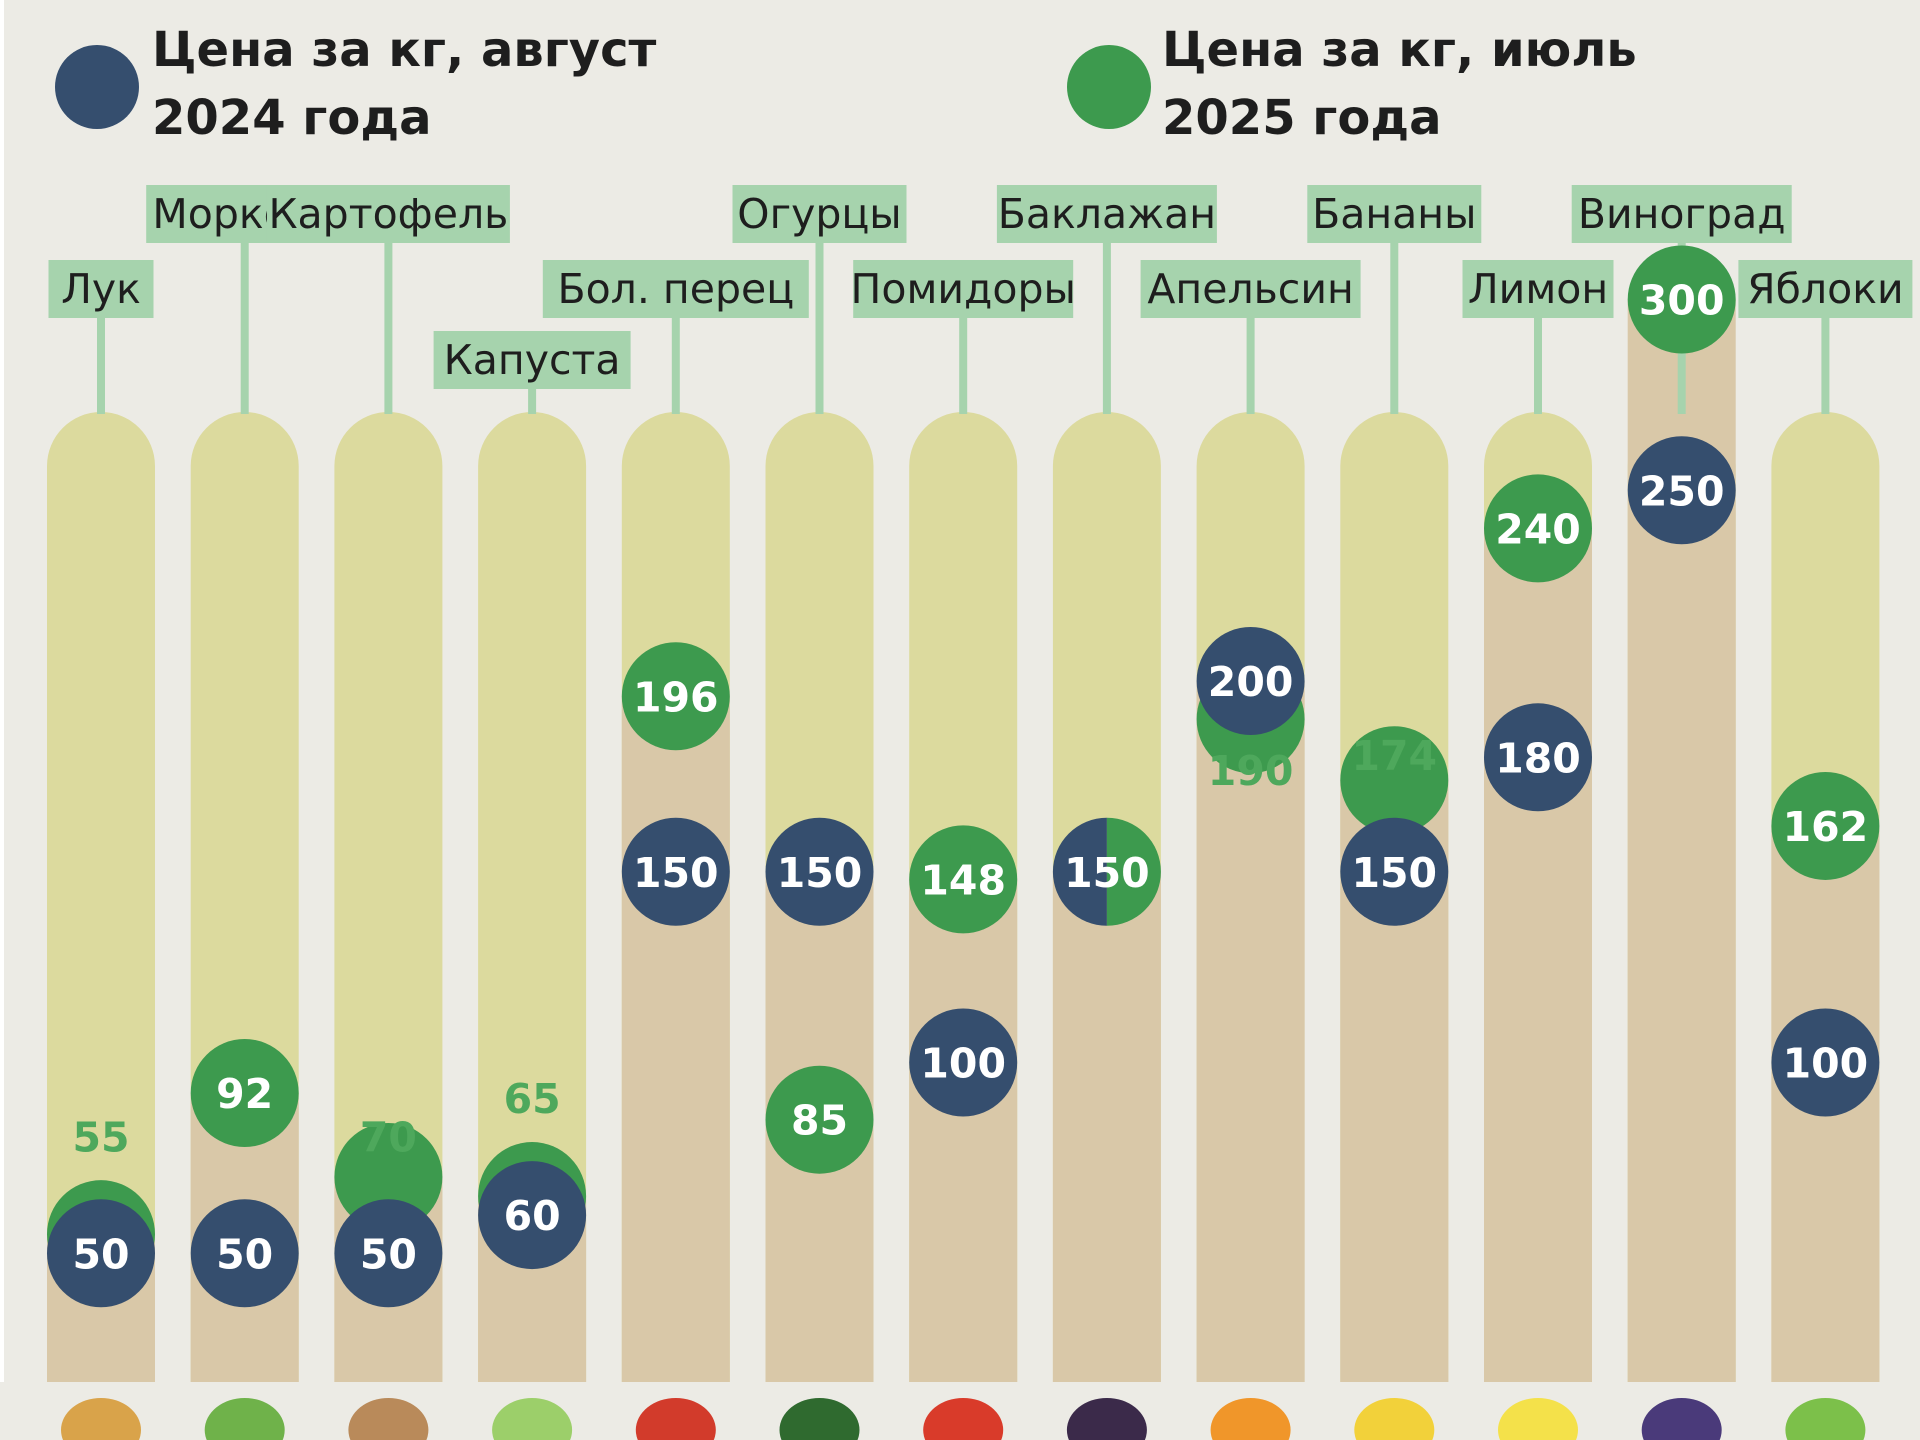  What do you see at coordinates (1394, 327) in the screenshot?
I see `label-leader-бананы` at bounding box center [1394, 327].